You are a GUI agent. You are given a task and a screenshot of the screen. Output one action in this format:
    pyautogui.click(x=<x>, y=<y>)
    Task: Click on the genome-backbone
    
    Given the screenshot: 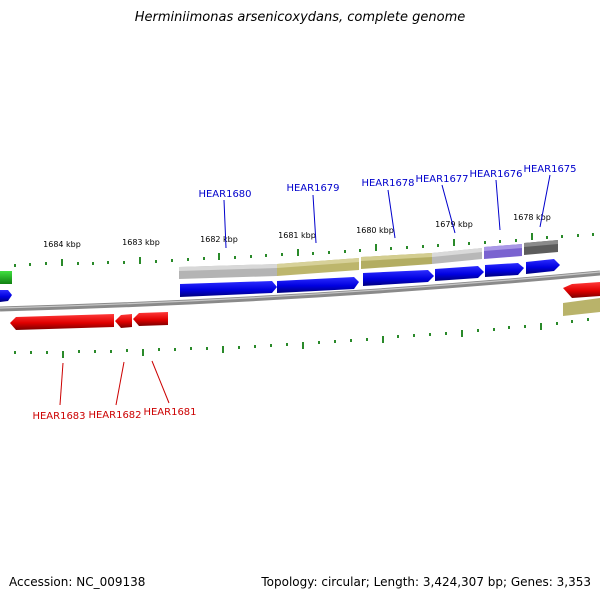 What is the action you would take?
    pyautogui.click(x=300, y=291)
    